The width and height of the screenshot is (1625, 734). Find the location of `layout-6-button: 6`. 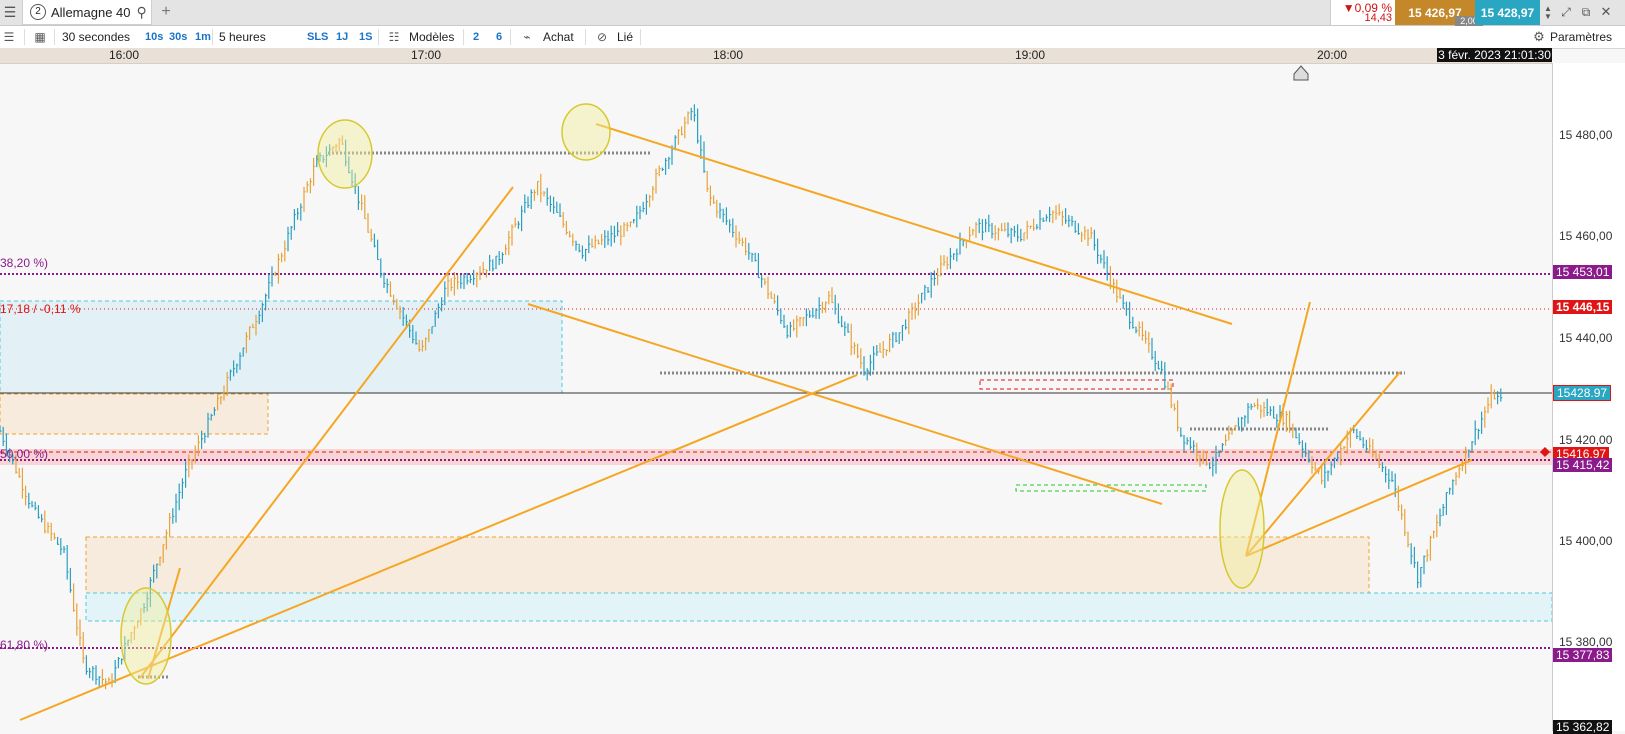

layout-6-button: 6 is located at coordinates (499, 37).